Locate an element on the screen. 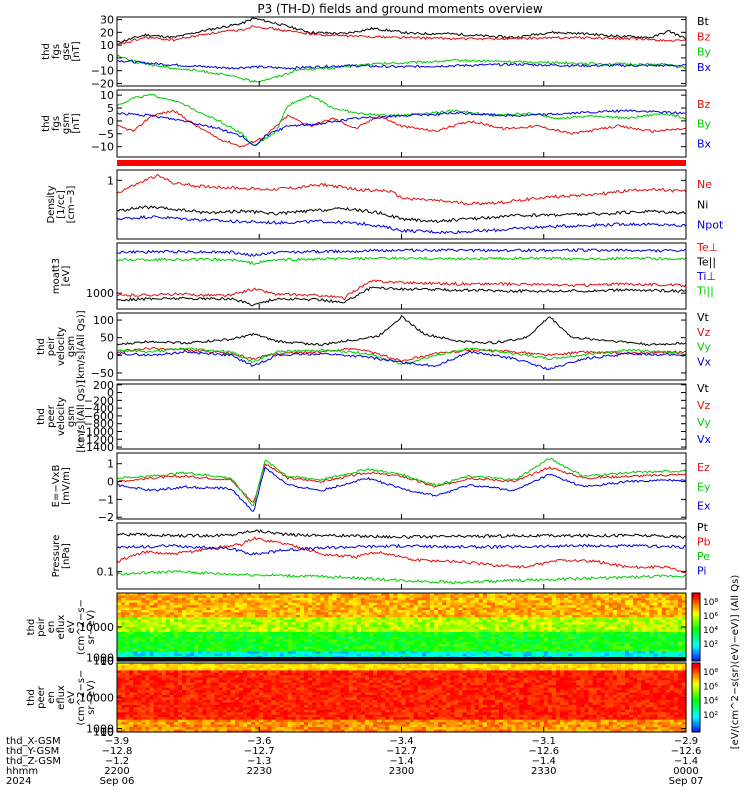 This screenshot has width=750, height=800. y-tick-label: 10 is located at coordinates (107, 95).